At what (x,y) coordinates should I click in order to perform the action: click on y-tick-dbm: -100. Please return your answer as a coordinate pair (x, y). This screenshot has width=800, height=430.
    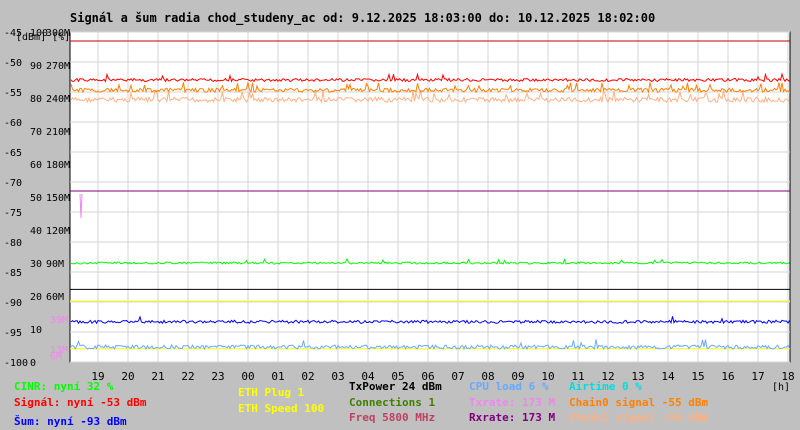
    Looking at the image, I should click on (16, 363).